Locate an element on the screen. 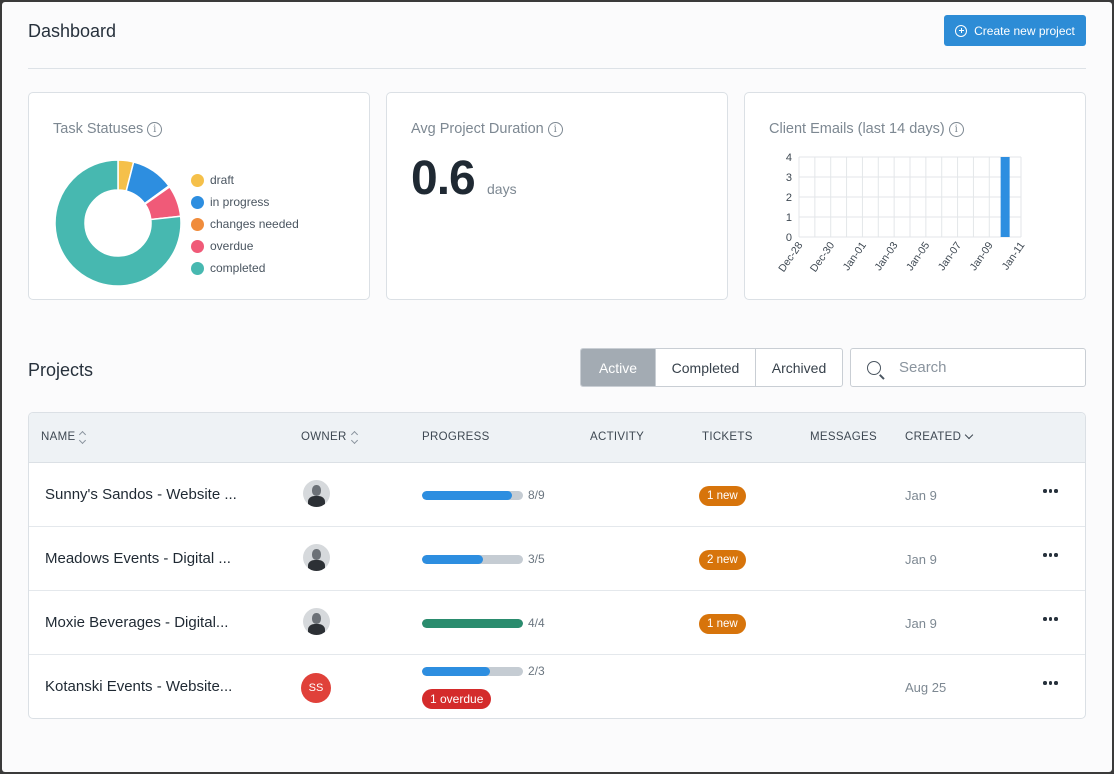 The width and height of the screenshot is (1114, 774). avg-duration-value: 0.6 is located at coordinates (443, 178).